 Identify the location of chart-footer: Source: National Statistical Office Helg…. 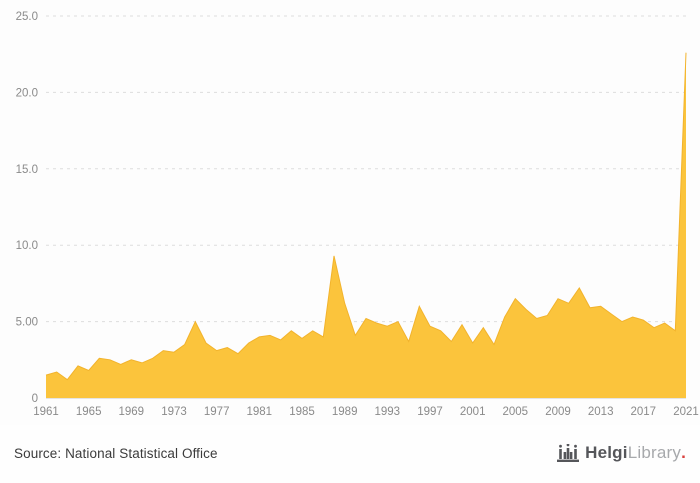
(350, 453).